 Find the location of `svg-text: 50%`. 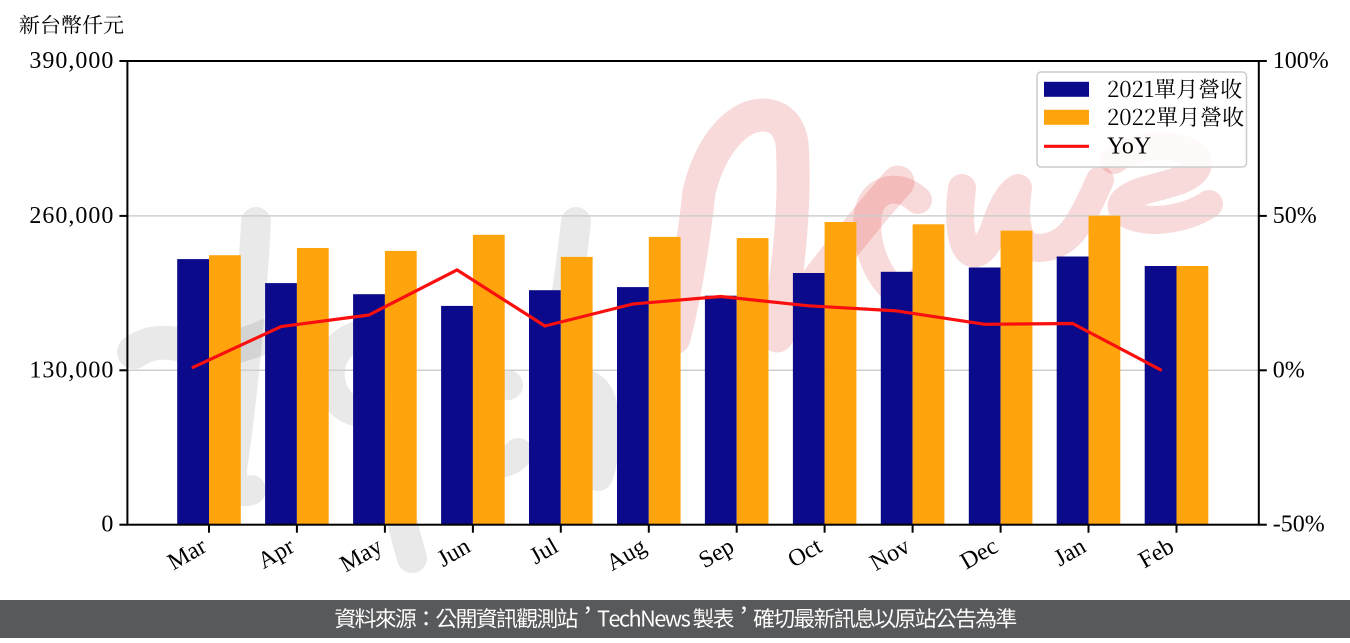

svg-text: 50% is located at coordinates (1295, 216).